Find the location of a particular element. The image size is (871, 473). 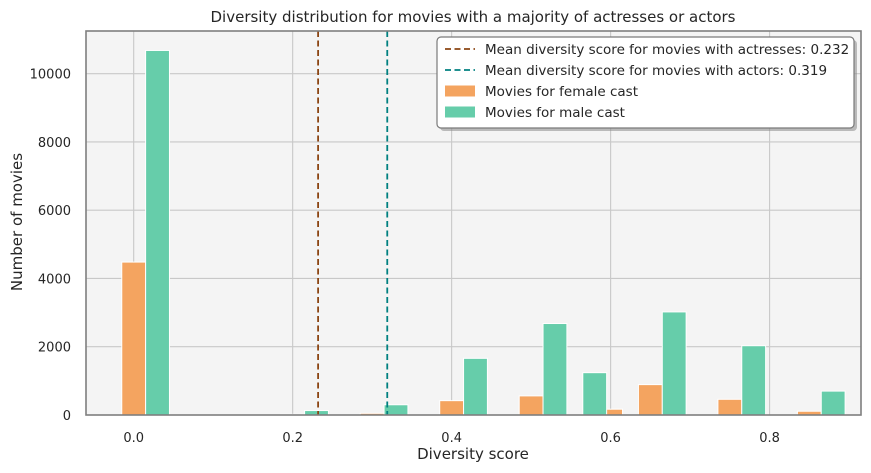

legend-swatch-female is located at coordinates (460, 91).